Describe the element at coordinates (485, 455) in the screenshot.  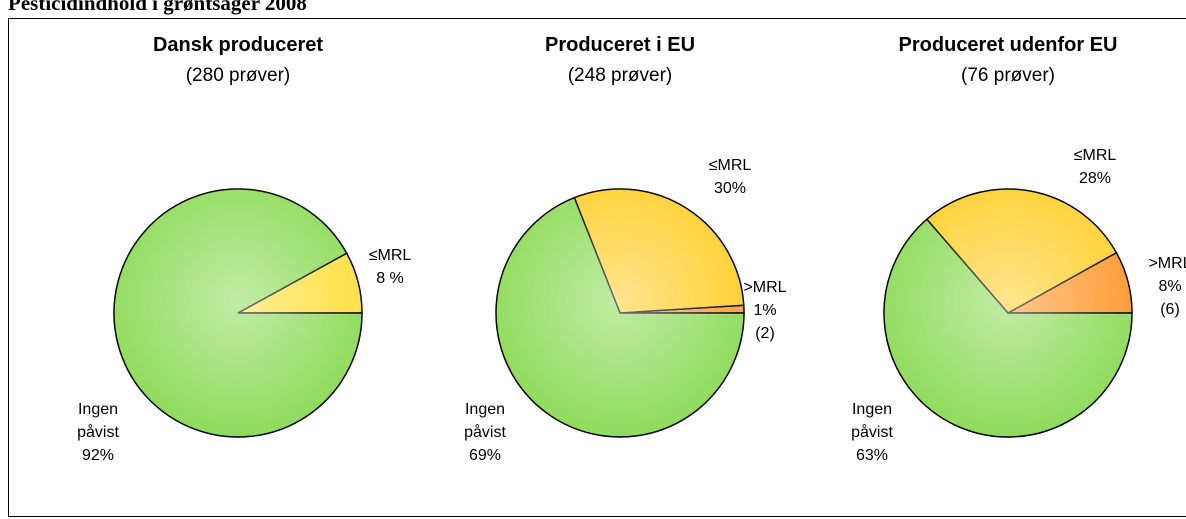
I see `value-label: 69%` at that location.